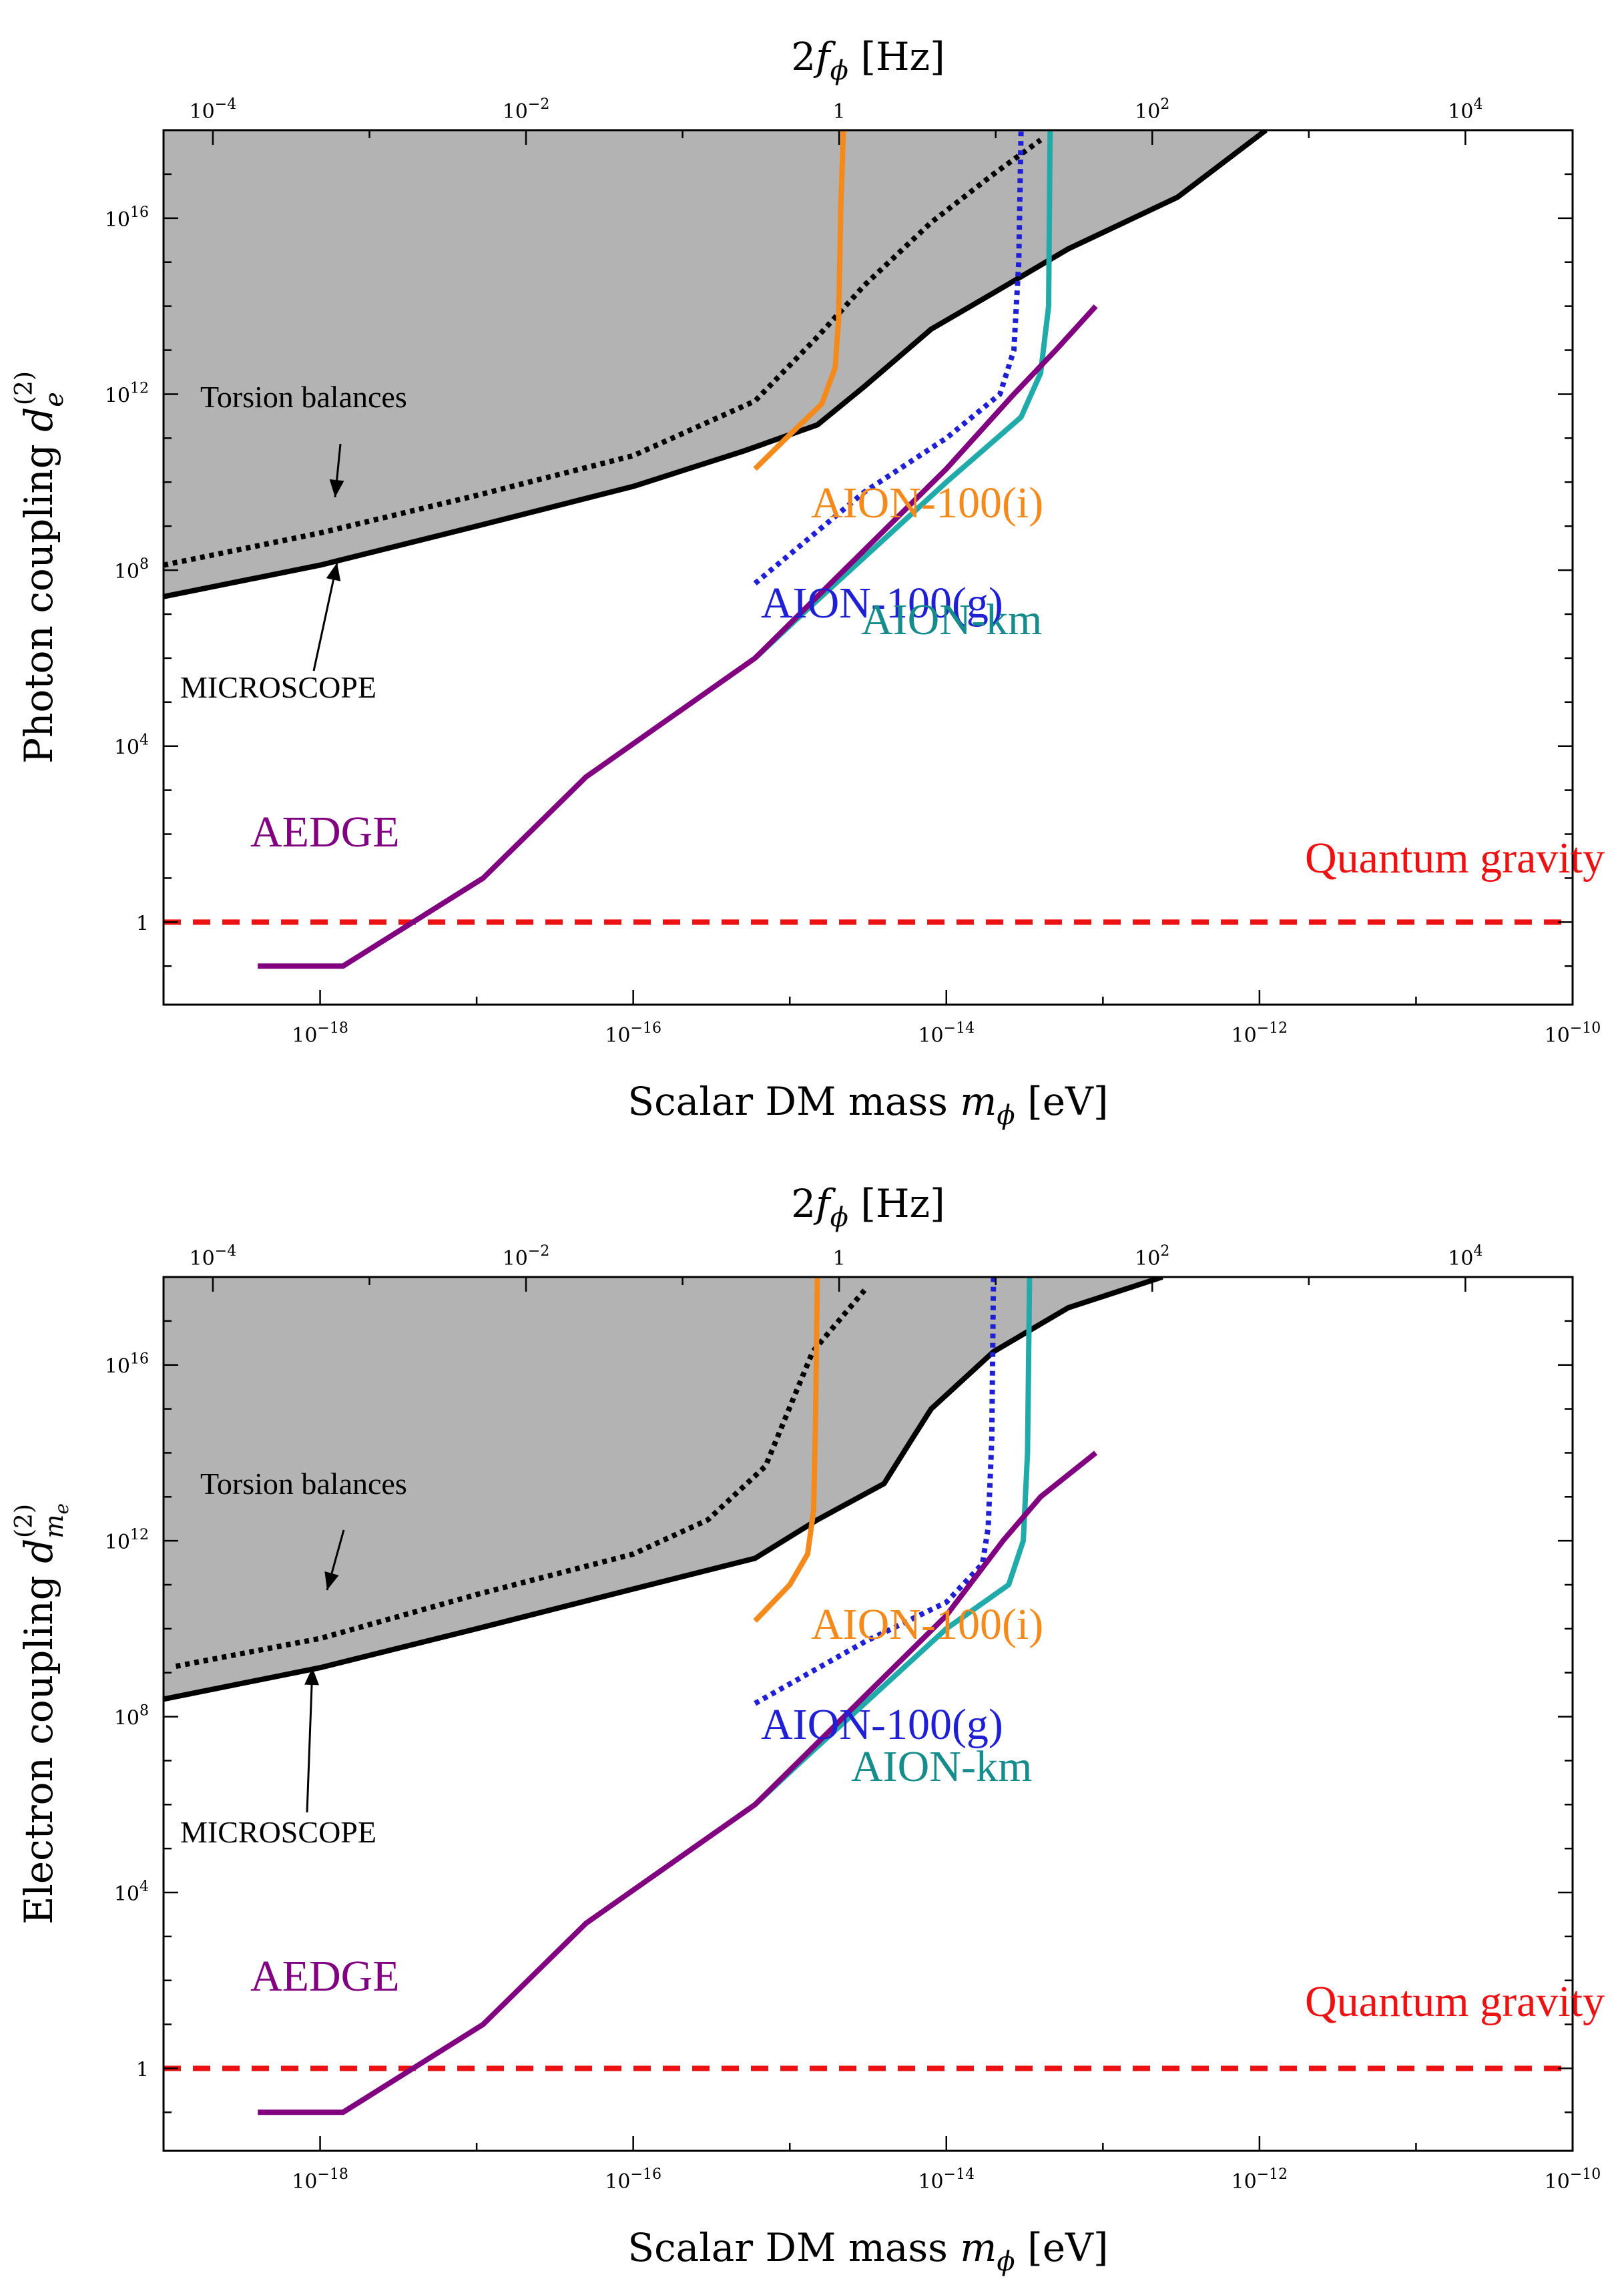  Describe the element at coordinates (42, 1714) in the screenshot. I see `y-axis-title: Electron coupling dme(2)` at that location.